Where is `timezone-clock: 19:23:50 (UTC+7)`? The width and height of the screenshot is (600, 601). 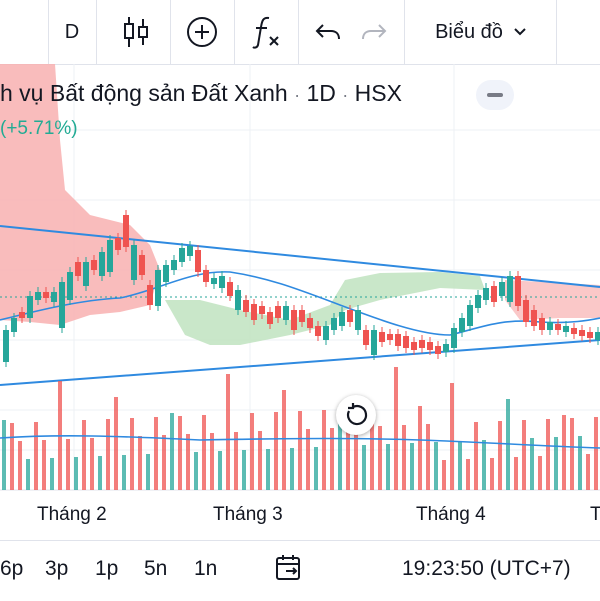 timezone-clock: 19:23:50 (UTC+7) is located at coordinates (486, 568).